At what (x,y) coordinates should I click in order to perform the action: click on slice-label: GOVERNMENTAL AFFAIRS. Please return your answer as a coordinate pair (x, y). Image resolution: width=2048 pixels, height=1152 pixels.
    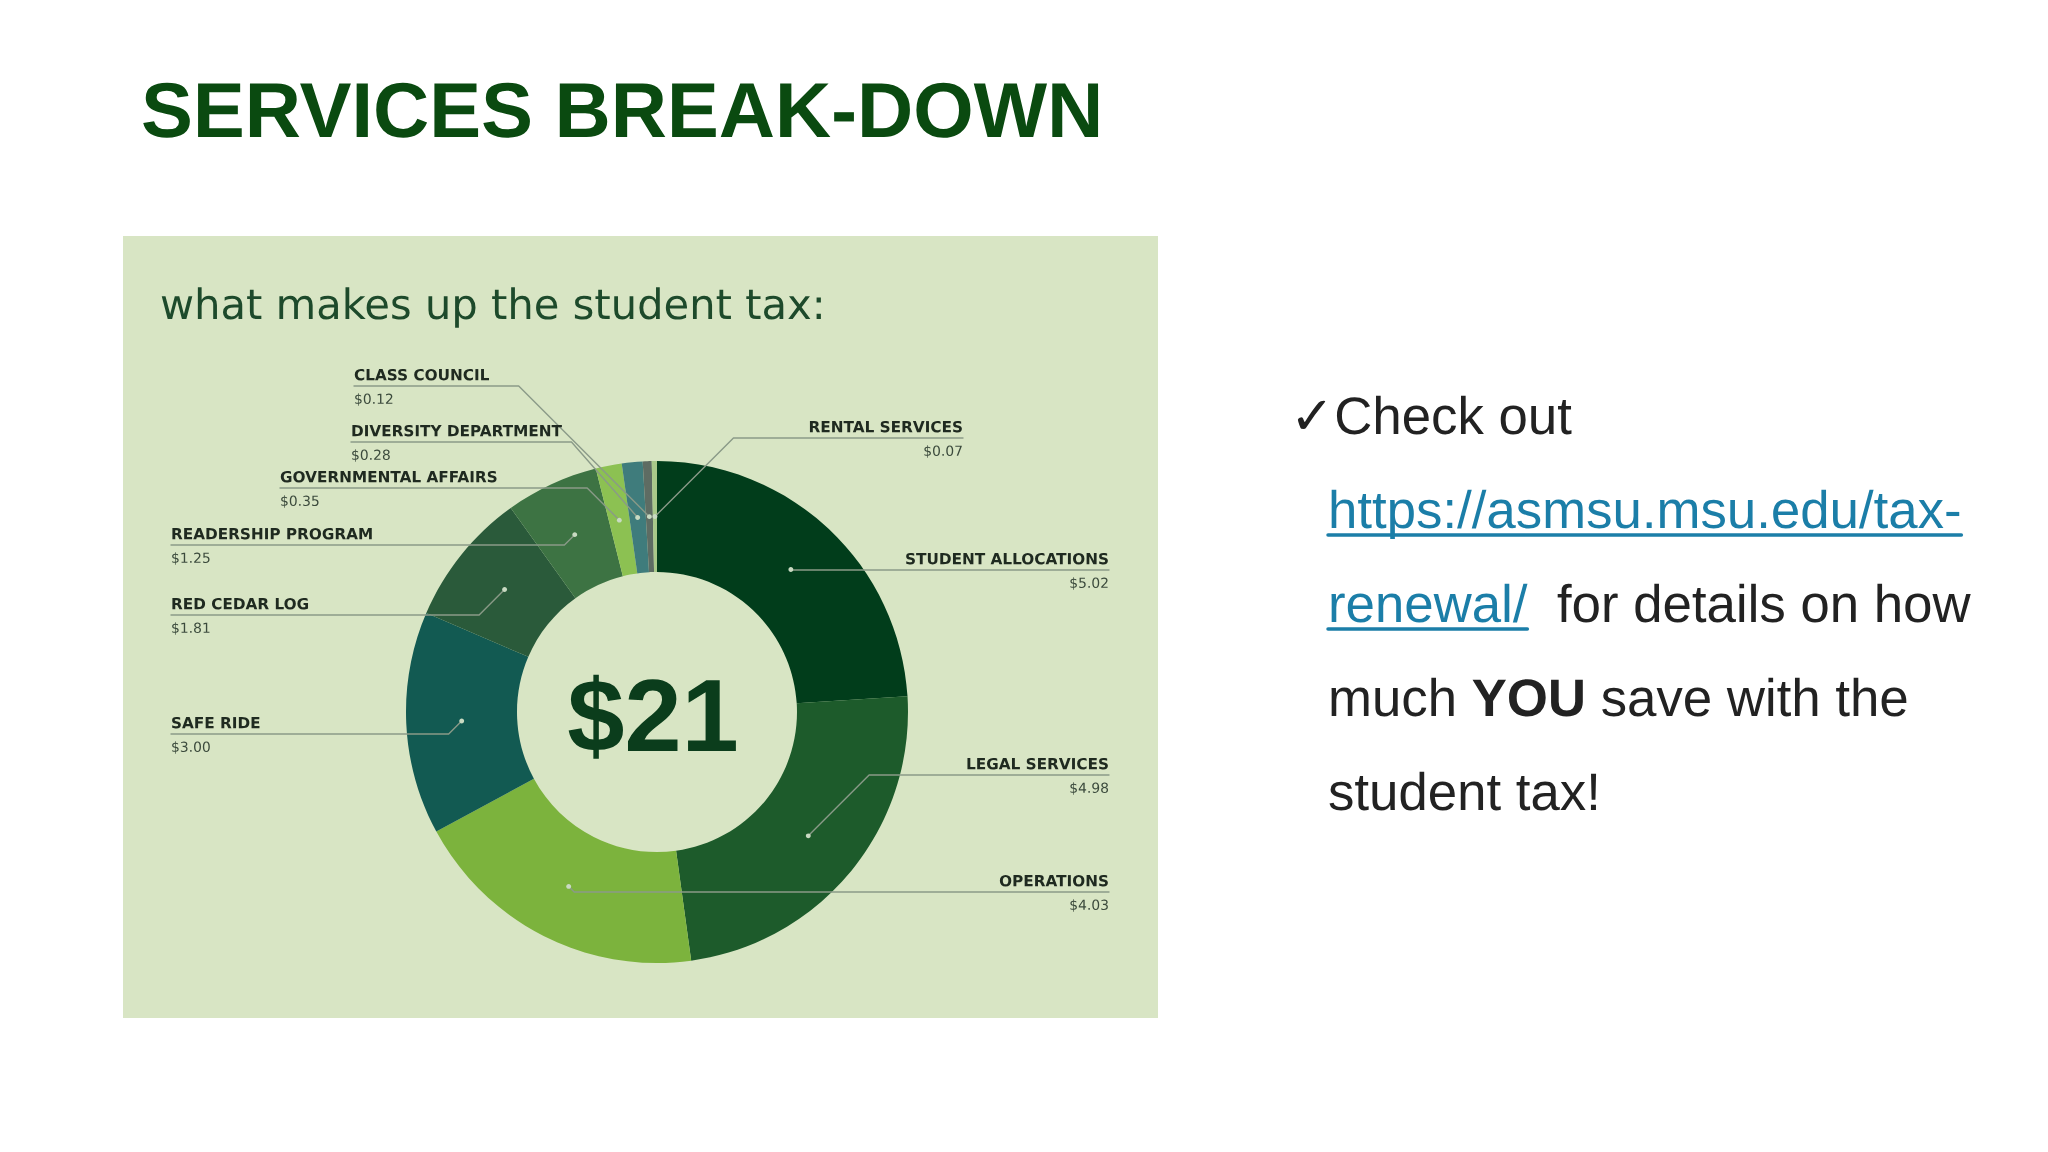
    Looking at the image, I should click on (388, 476).